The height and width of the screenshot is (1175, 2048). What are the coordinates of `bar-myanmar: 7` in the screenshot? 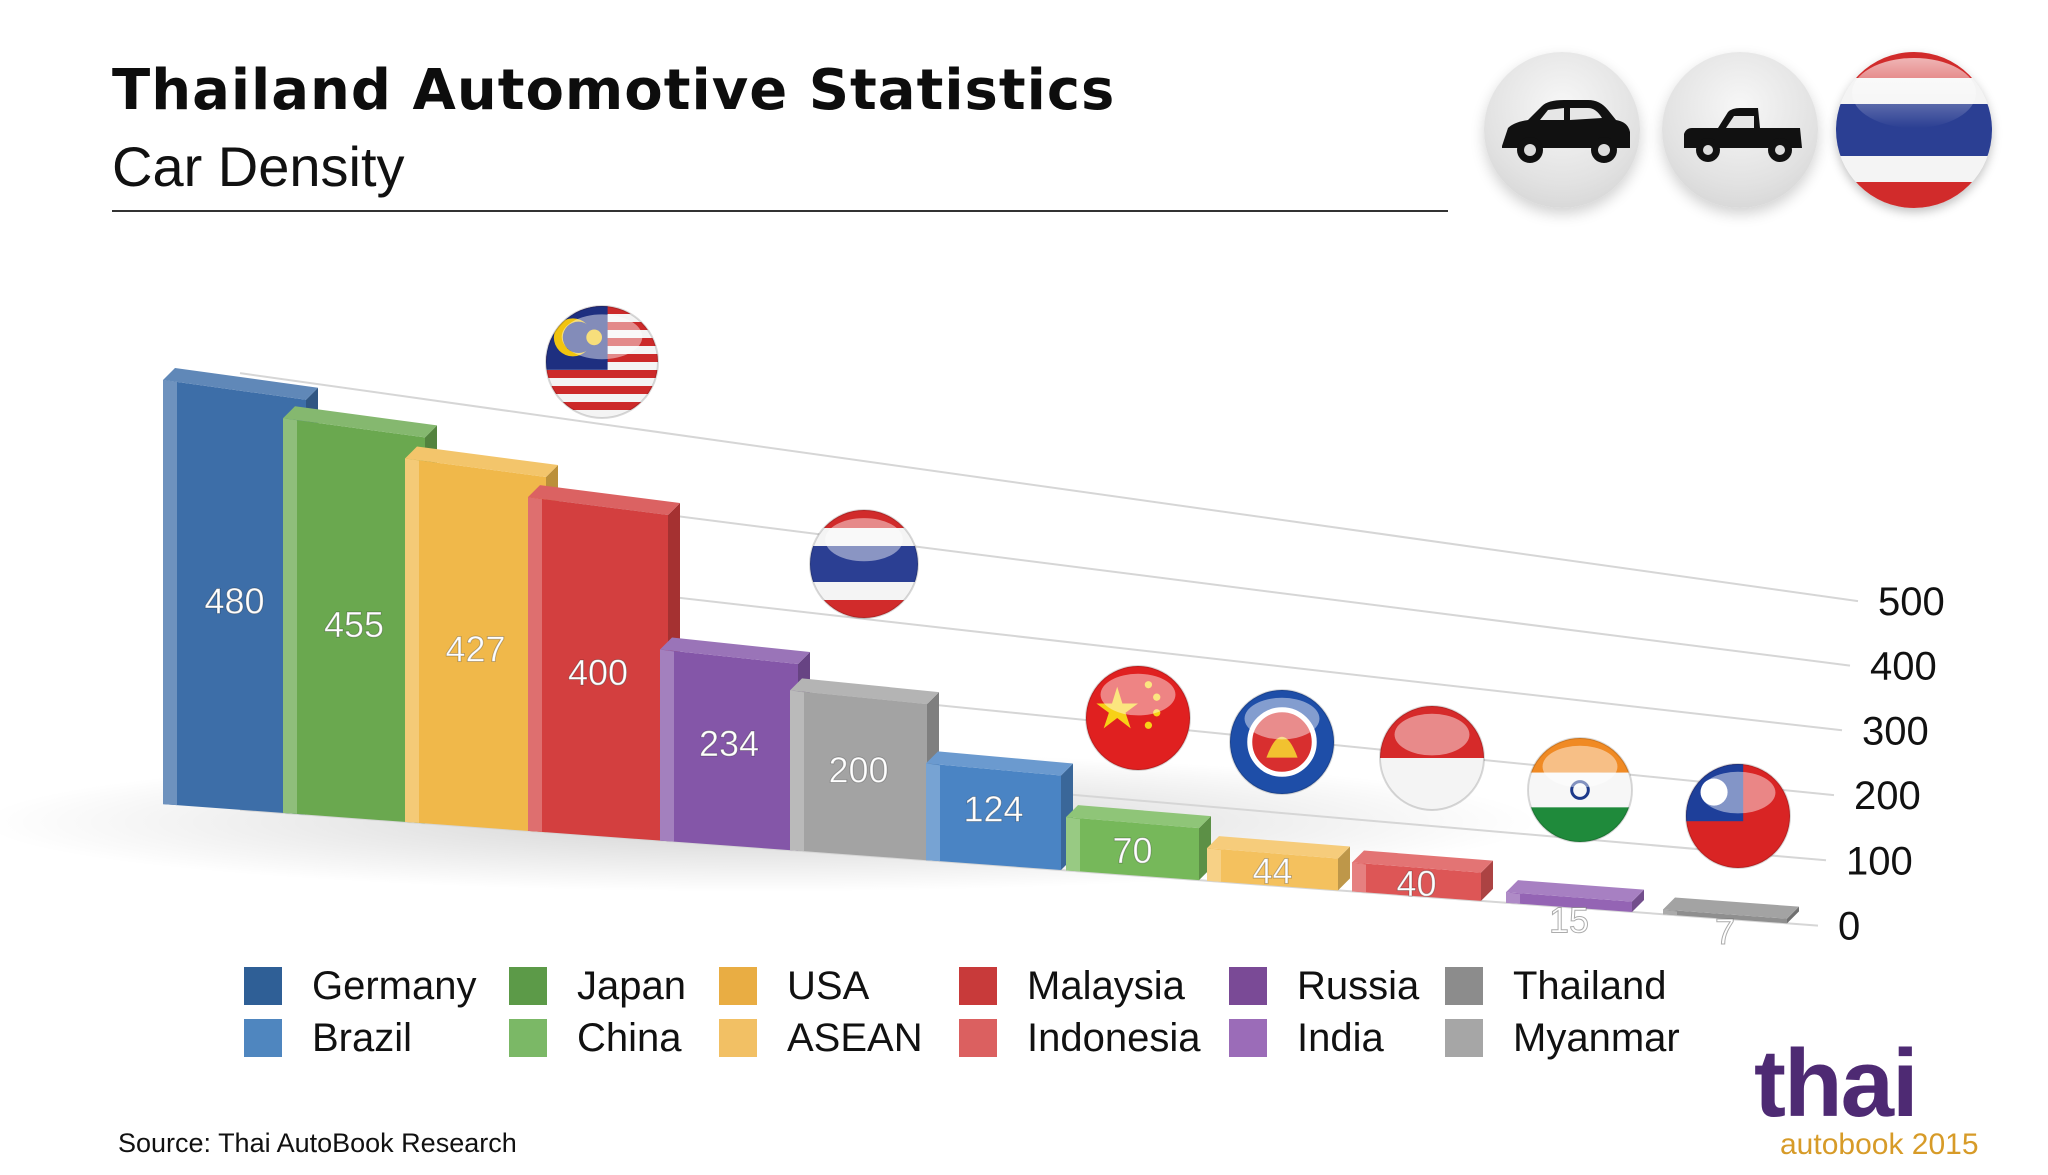 It's located at (1731, 925).